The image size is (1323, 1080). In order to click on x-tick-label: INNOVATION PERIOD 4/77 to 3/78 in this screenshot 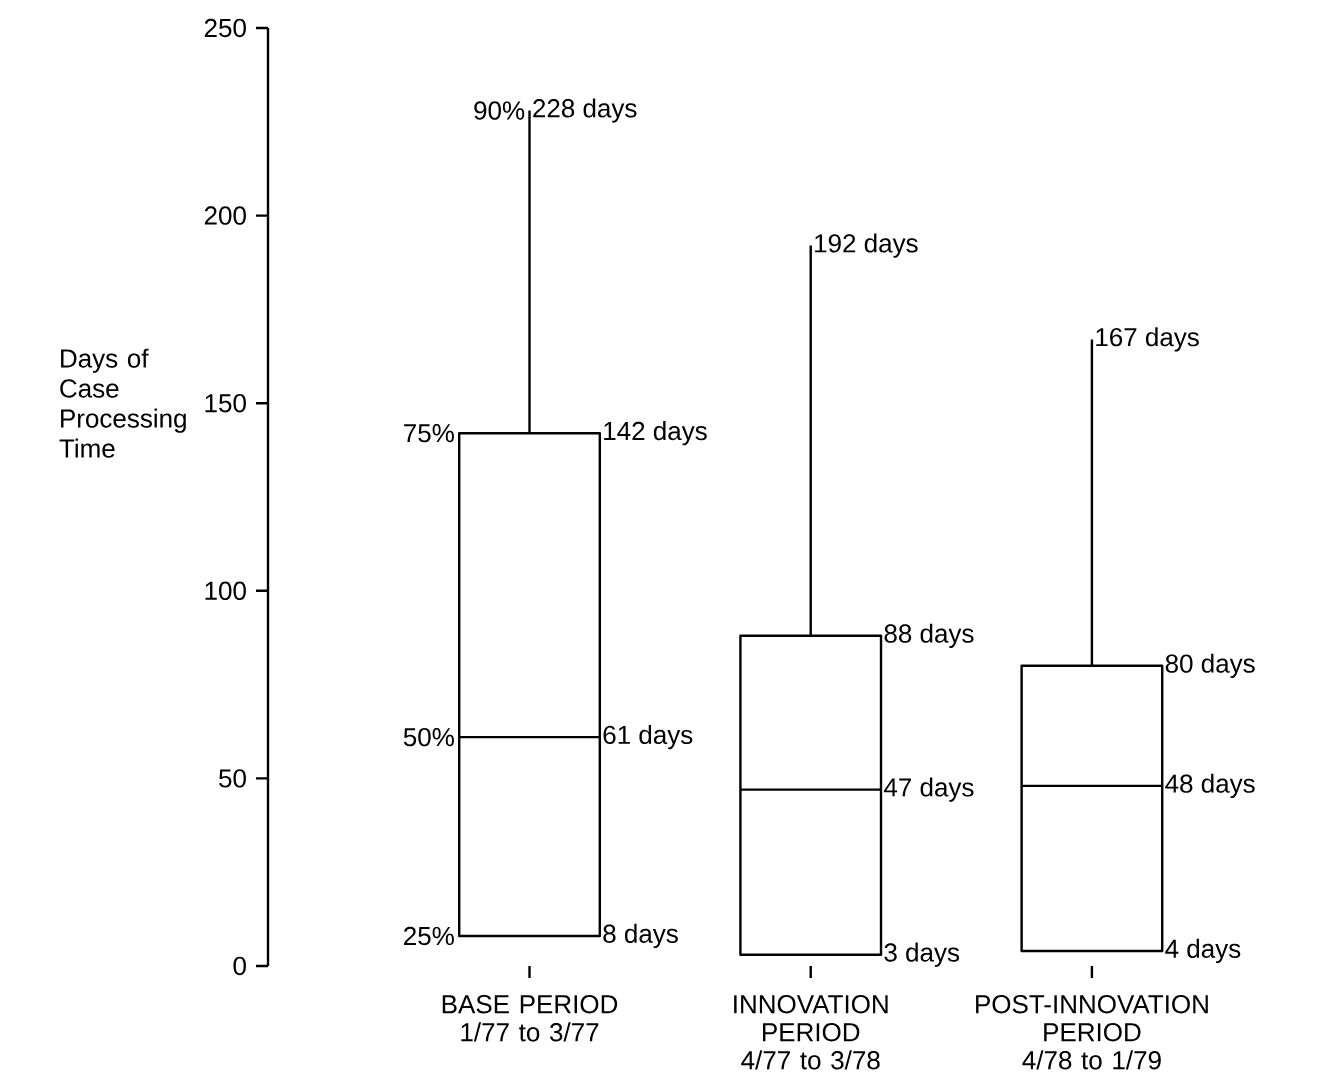, I will do `click(811, 1032)`.